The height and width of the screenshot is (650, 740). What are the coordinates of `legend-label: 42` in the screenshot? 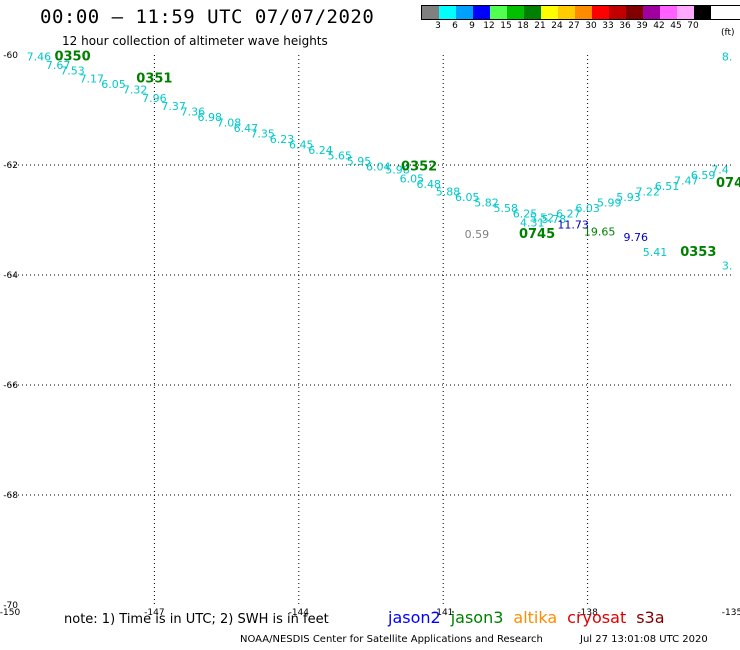 It's located at (659, 26).